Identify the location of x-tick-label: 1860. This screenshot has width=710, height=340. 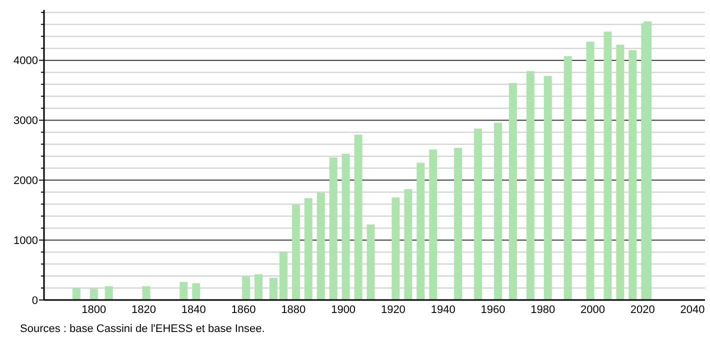
(243, 310).